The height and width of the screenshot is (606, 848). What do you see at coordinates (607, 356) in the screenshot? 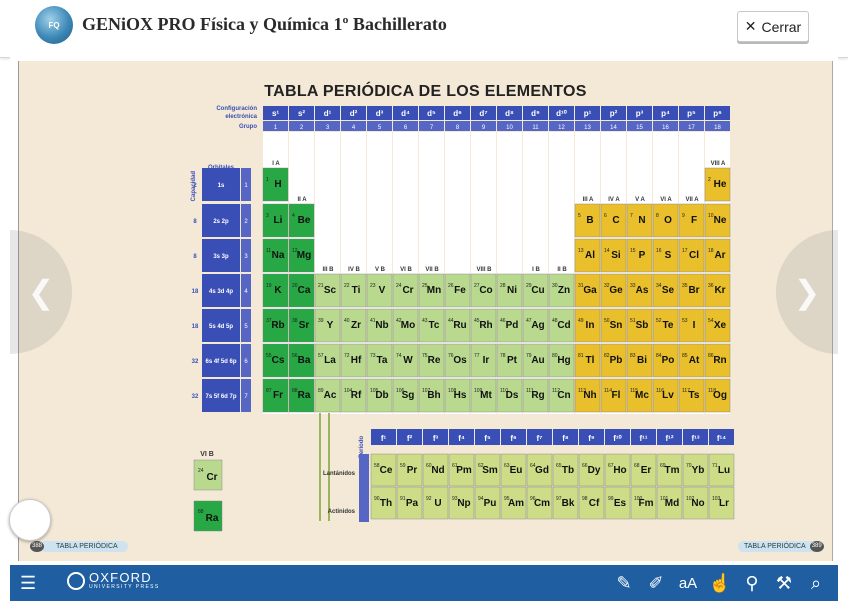
I see `atomic-number: 82` at bounding box center [607, 356].